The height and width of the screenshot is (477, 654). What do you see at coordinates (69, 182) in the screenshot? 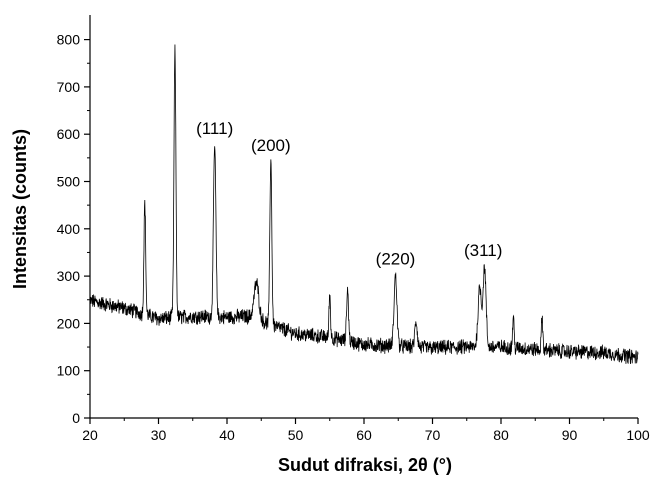
I see `y-tick-label: 500` at bounding box center [69, 182].